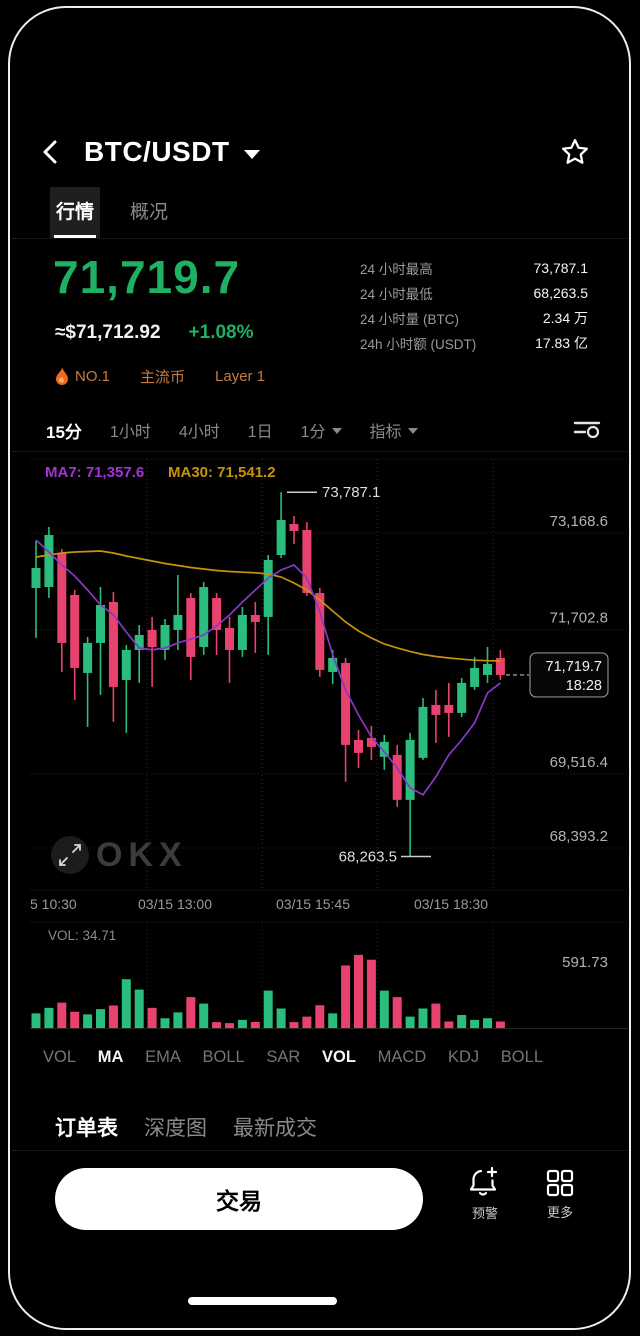 Image resolution: width=640 pixels, height=1336 pixels. I want to click on chart-settings-button, so click(587, 430).